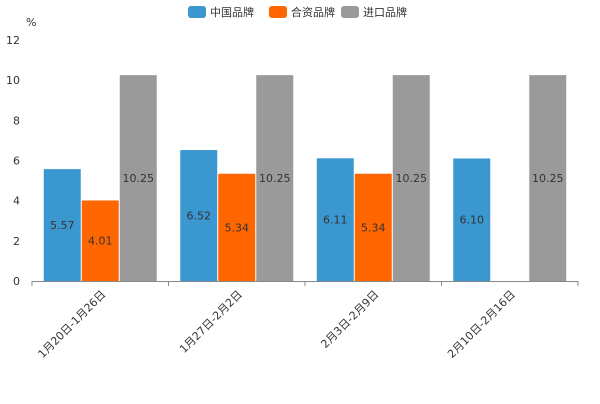 Image resolution: width=600 pixels, height=404 pixels. I want to click on y-axis: 0 2 4 6 8 10 12, so click(13, 161).